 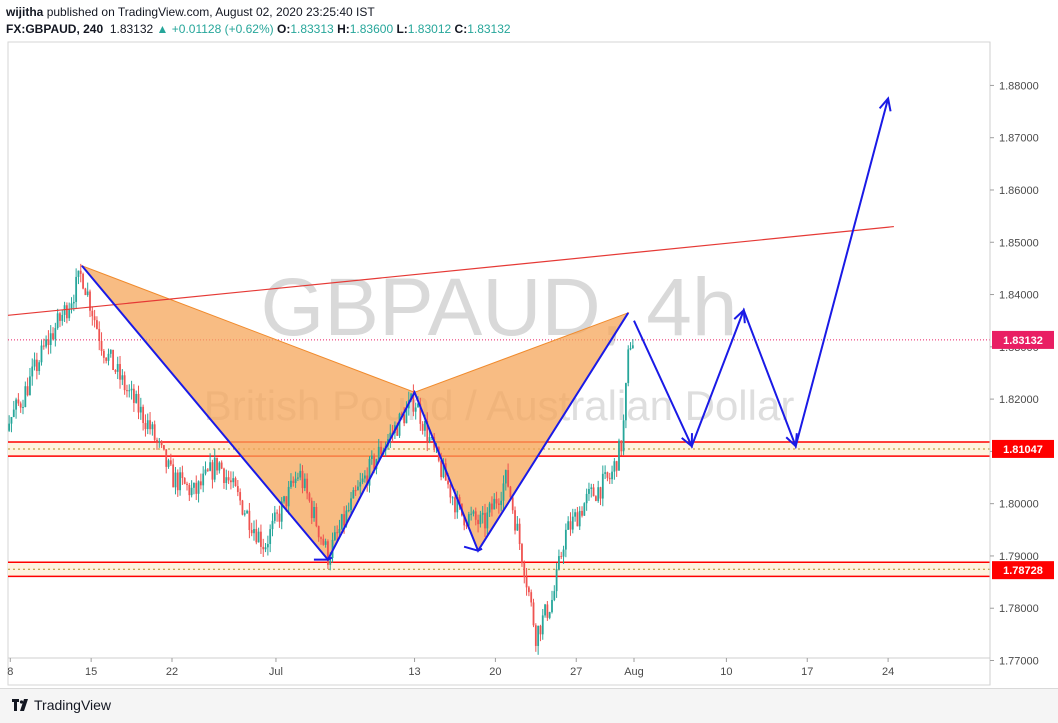 I want to click on up-arrow-icon: ▲, so click(x=162, y=29).